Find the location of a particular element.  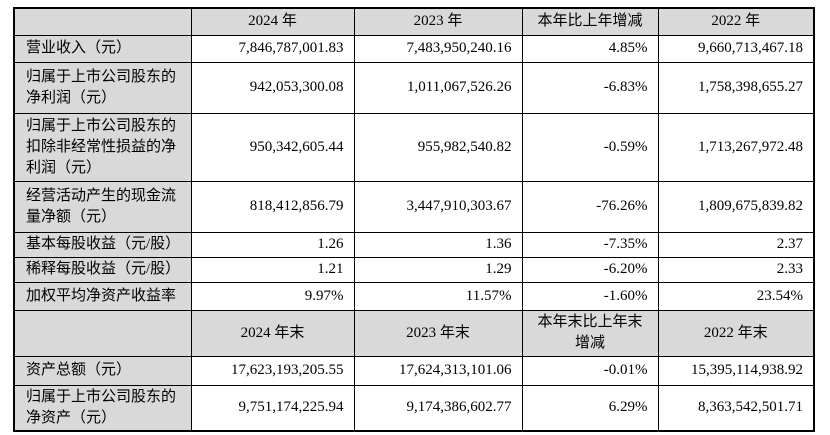

value-2022: 1,758,398,655.27 is located at coordinates (736, 87).